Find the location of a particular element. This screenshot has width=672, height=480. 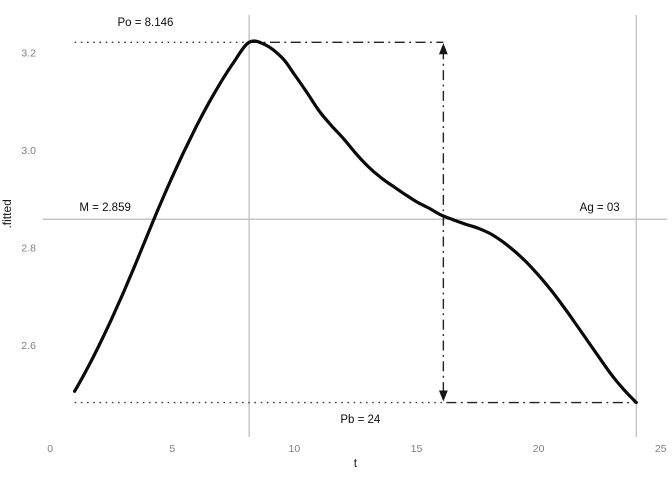

y-tick-label: 3.0 is located at coordinates (28, 151).